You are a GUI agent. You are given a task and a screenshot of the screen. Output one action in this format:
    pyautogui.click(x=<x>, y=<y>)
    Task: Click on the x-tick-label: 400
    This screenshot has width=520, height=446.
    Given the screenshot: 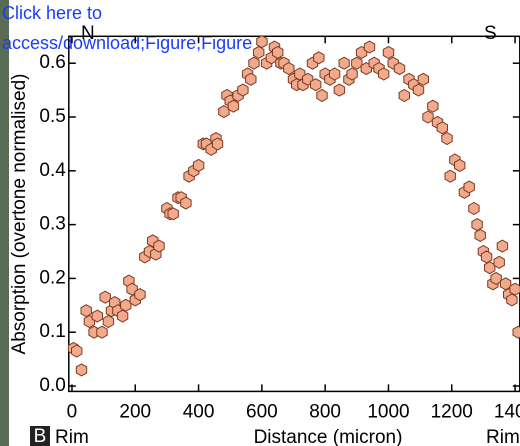 What is the action you would take?
    pyautogui.click(x=199, y=411)
    